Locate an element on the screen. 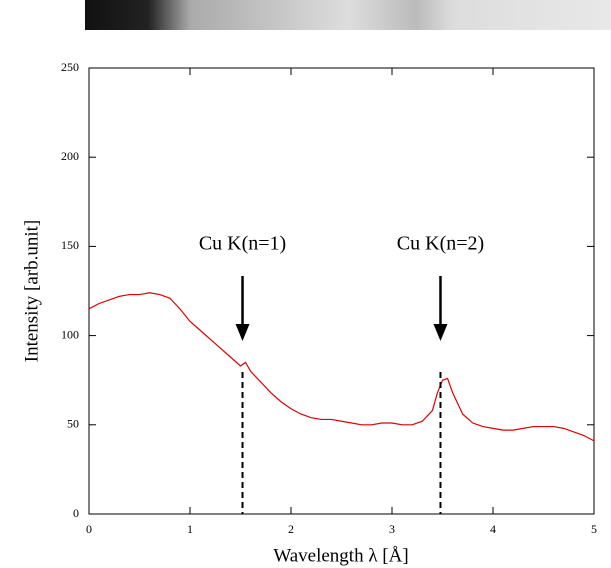 The width and height of the screenshot is (611, 568). annotation-label: Cu K(n=2) is located at coordinates (440, 244).